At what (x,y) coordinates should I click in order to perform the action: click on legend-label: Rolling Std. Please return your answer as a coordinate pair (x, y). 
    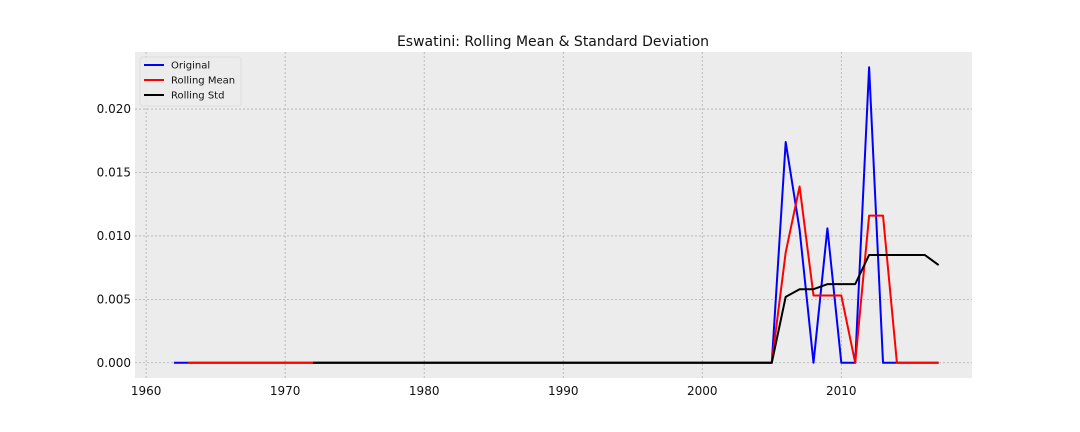
    Looking at the image, I should click on (197, 96).